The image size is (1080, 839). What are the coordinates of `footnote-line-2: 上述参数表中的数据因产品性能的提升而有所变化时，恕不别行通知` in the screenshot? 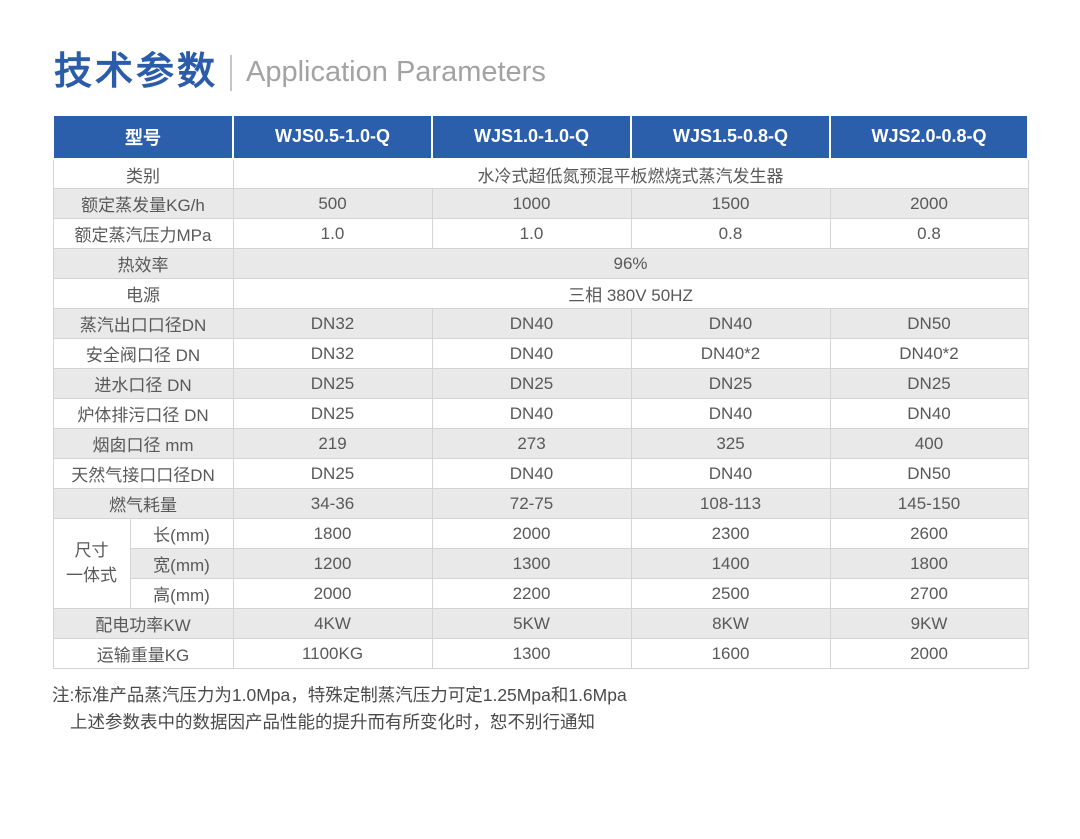 It's located at (332, 722).